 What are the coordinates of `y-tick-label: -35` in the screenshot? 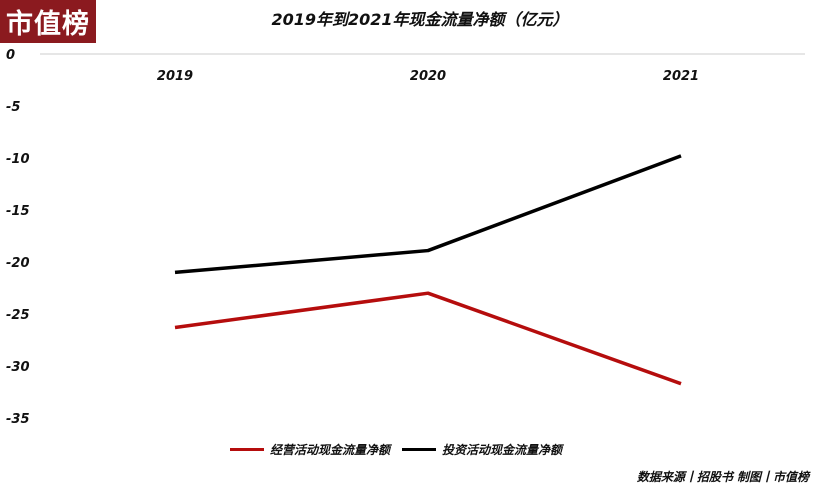 It's located at (18, 419).